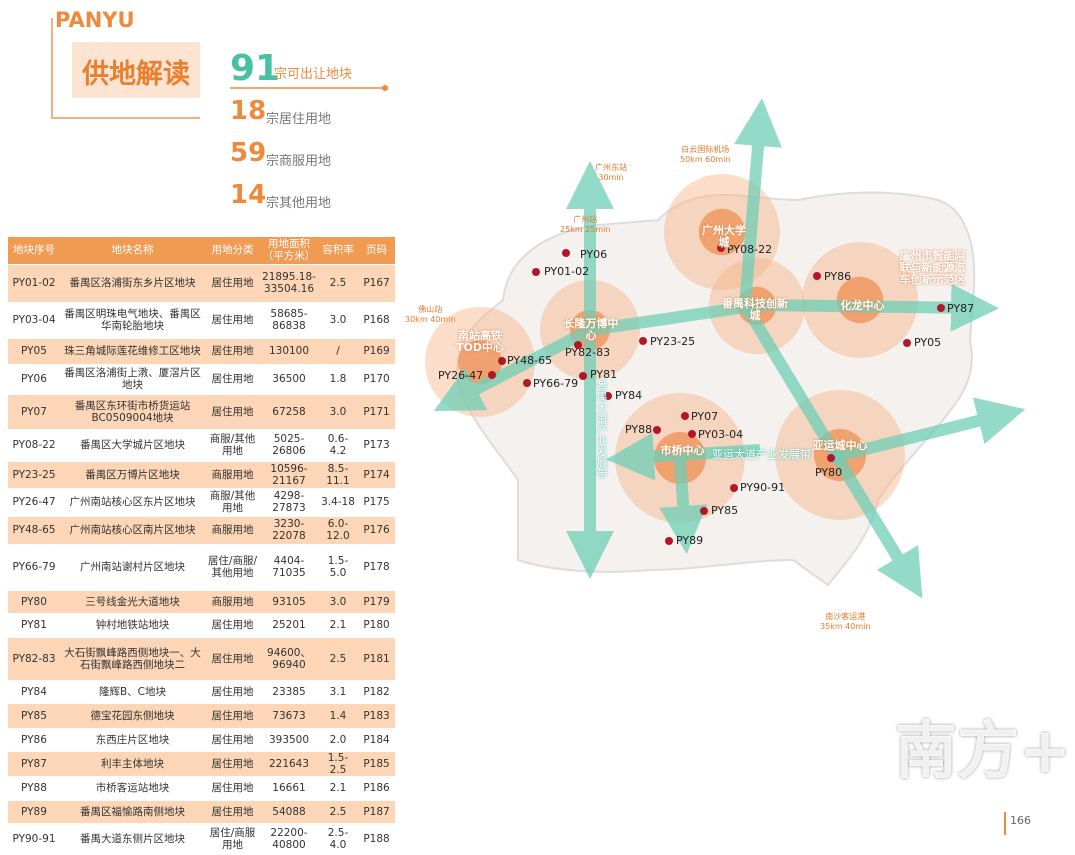 The height and width of the screenshot is (855, 1075). I want to click on table-cell: 5025-26806, so click(289, 445).